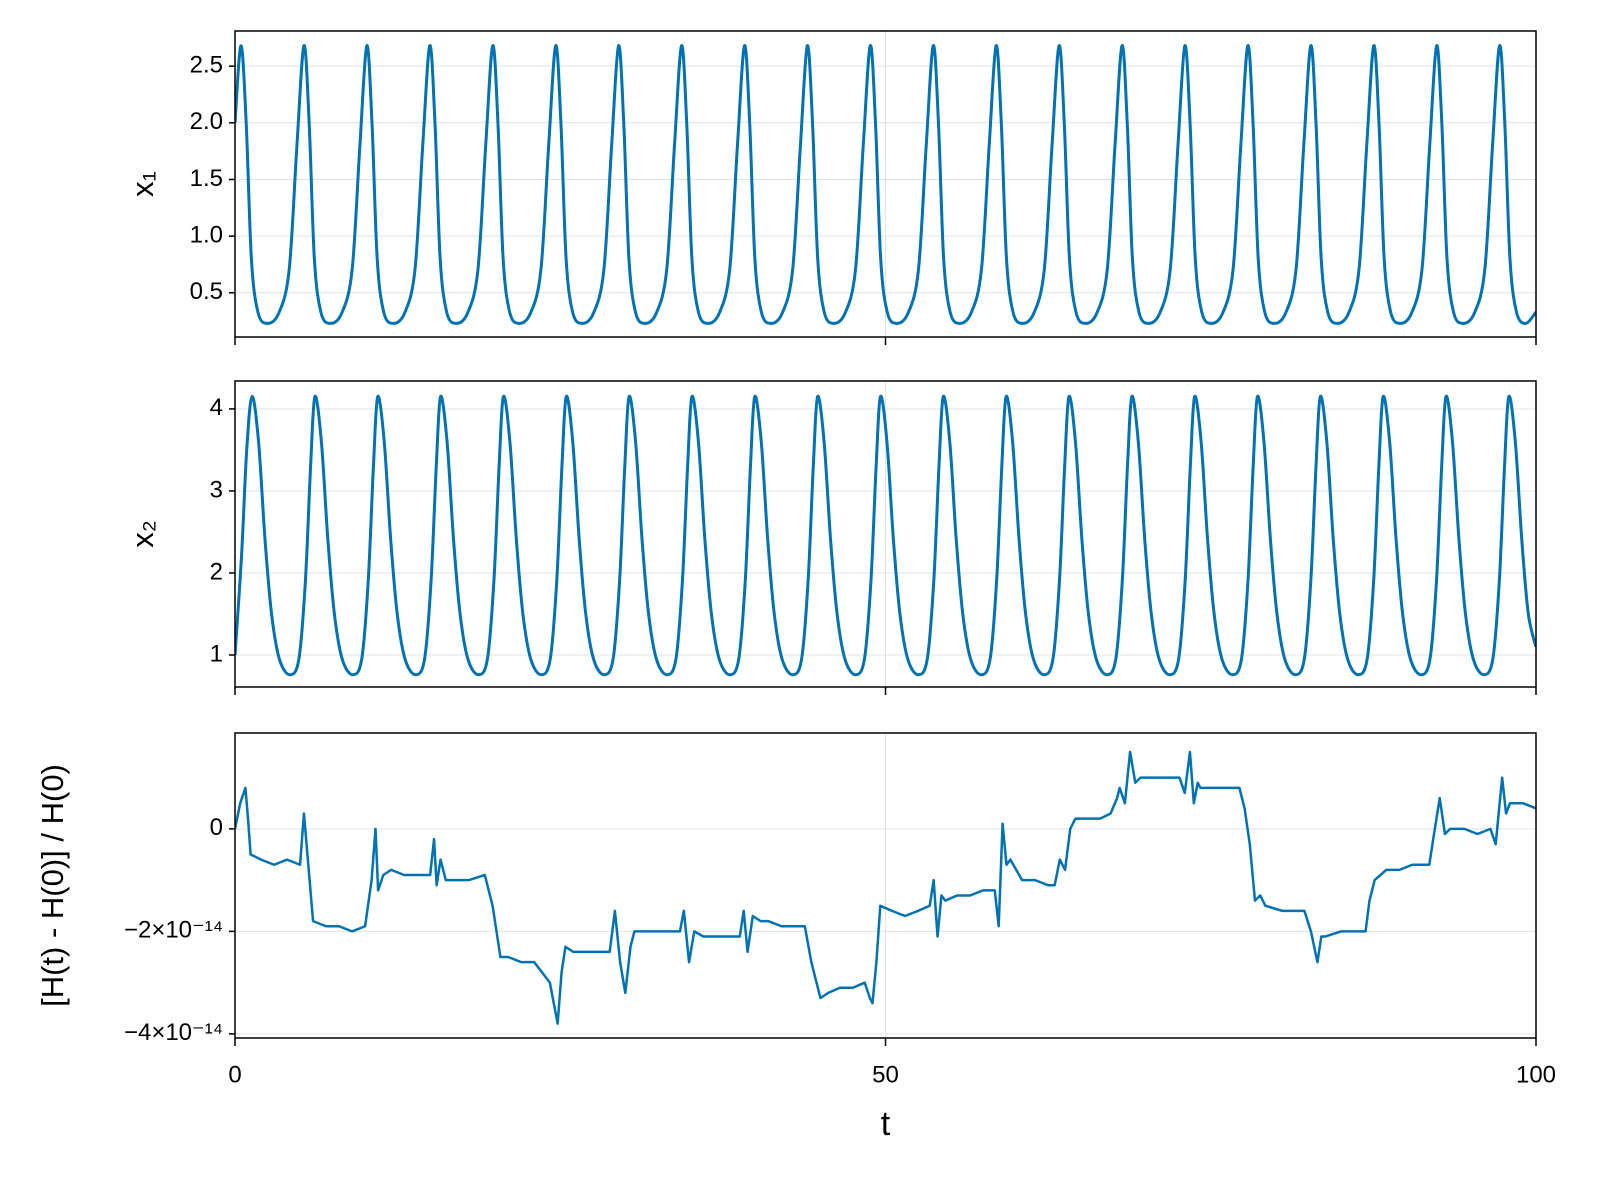 The height and width of the screenshot is (1200, 1600). Describe the element at coordinates (206, 64) in the screenshot. I see `y-tick-label: 2.5` at that location.